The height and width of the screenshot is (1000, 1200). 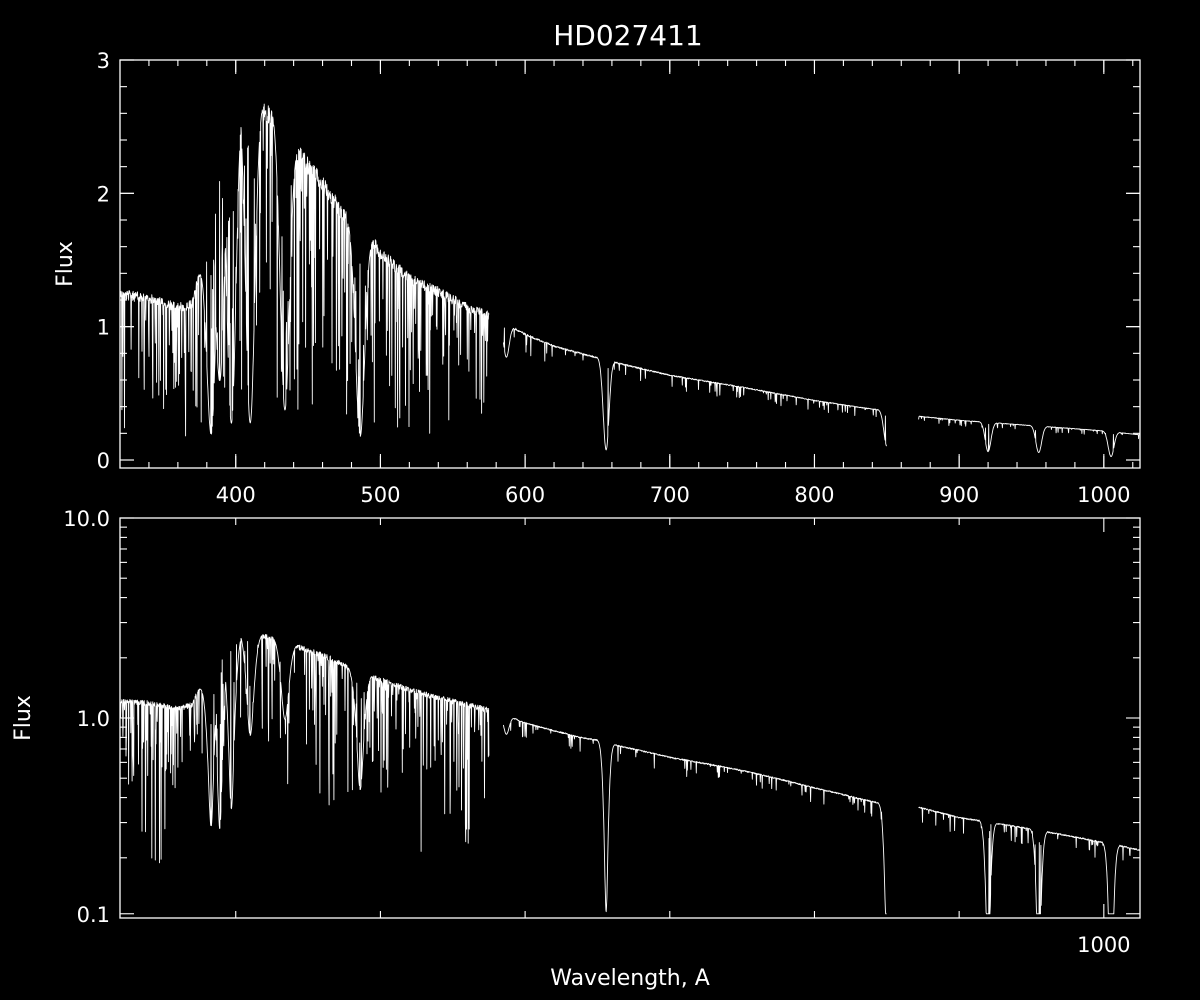 What do you see at coordinates (103, 461) in the screenshot?
I see `y-tick-label: 0` at bounding box center [103, 461].